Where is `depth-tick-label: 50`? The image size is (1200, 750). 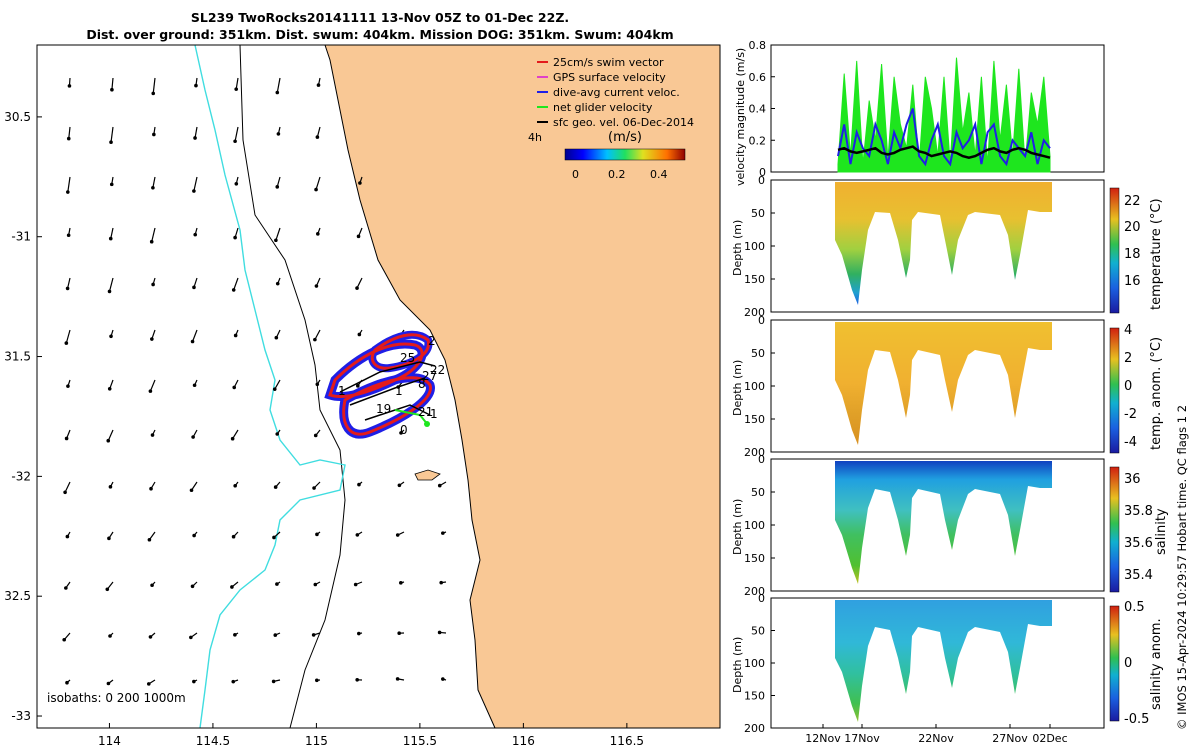 depth-tick-label: 50 is located at coordinates (758, 631).